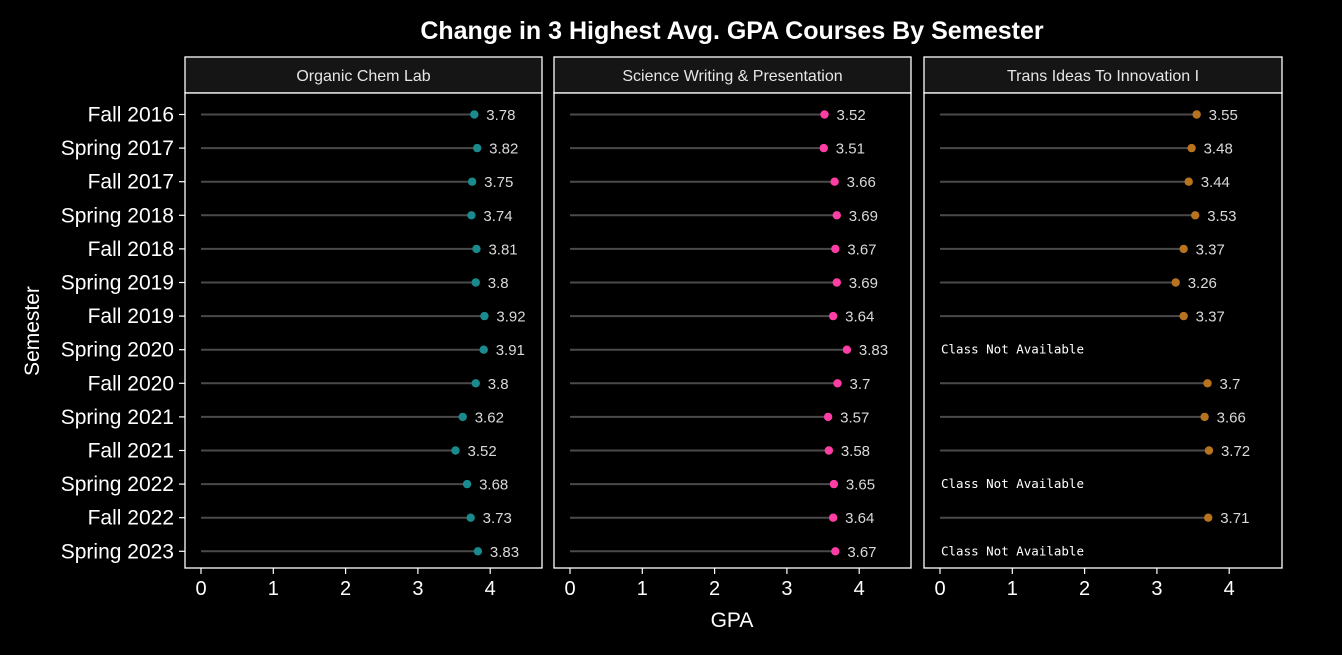 This screenshot has width=1342, height=655. I want to click on data-label: 3.67, so click(861, 552).